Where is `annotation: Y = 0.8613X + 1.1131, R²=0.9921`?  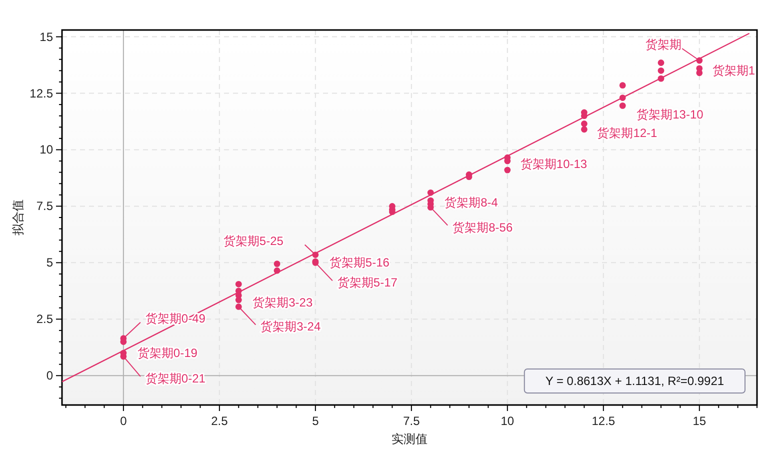
annotation: Y = 0.8613X + 1.1131, R²=0.9921 is located at coordinates (634, 381).